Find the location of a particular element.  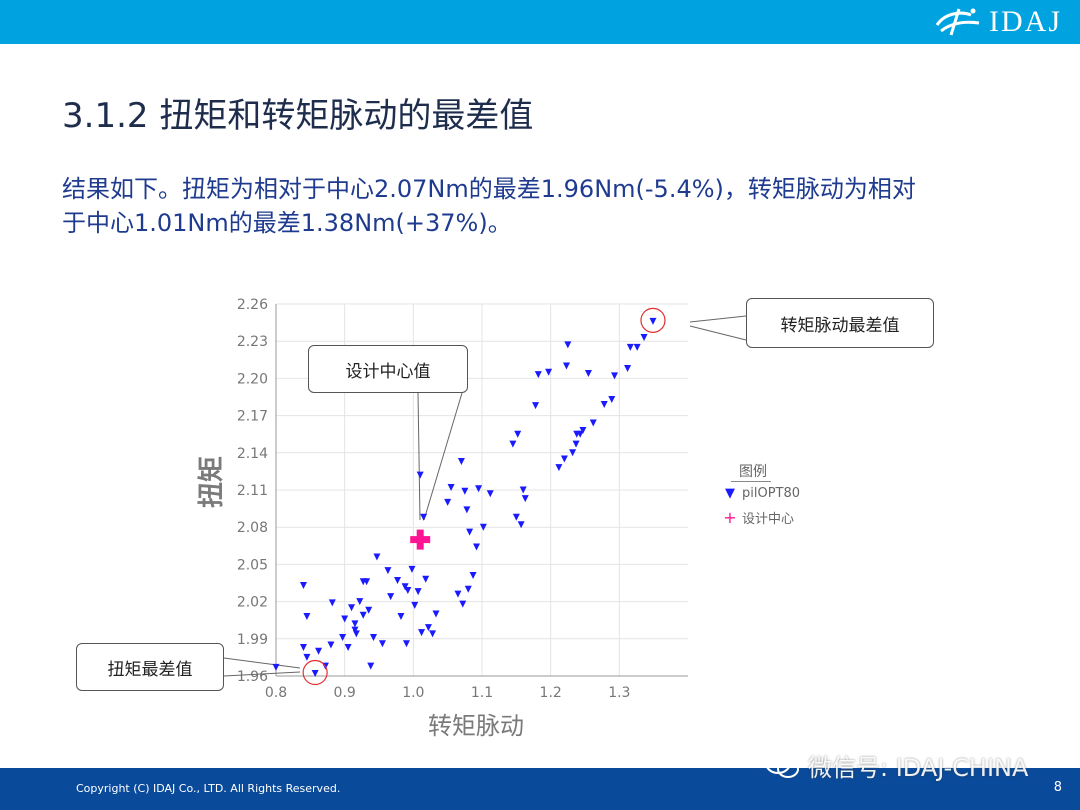

ripple-worst-callout: 转矩脉动最差值 is located at coordinates (840, 323).